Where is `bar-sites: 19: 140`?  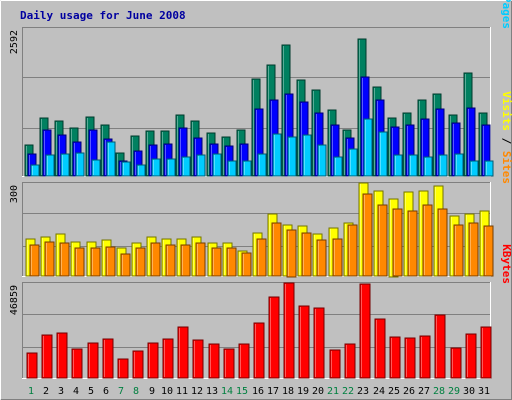
bar-sites: 19: 140 is located at coordinates (306, 254).